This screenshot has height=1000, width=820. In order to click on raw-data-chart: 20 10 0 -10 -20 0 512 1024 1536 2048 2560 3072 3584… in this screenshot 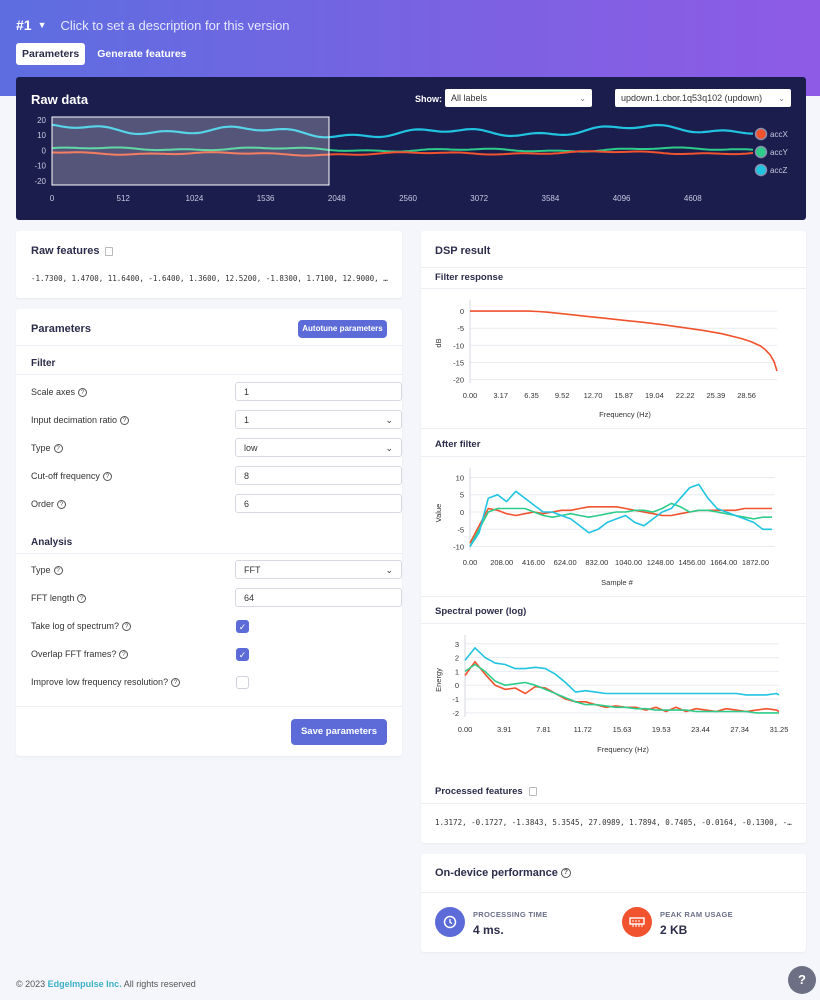, I will do `click(411, 148)`.